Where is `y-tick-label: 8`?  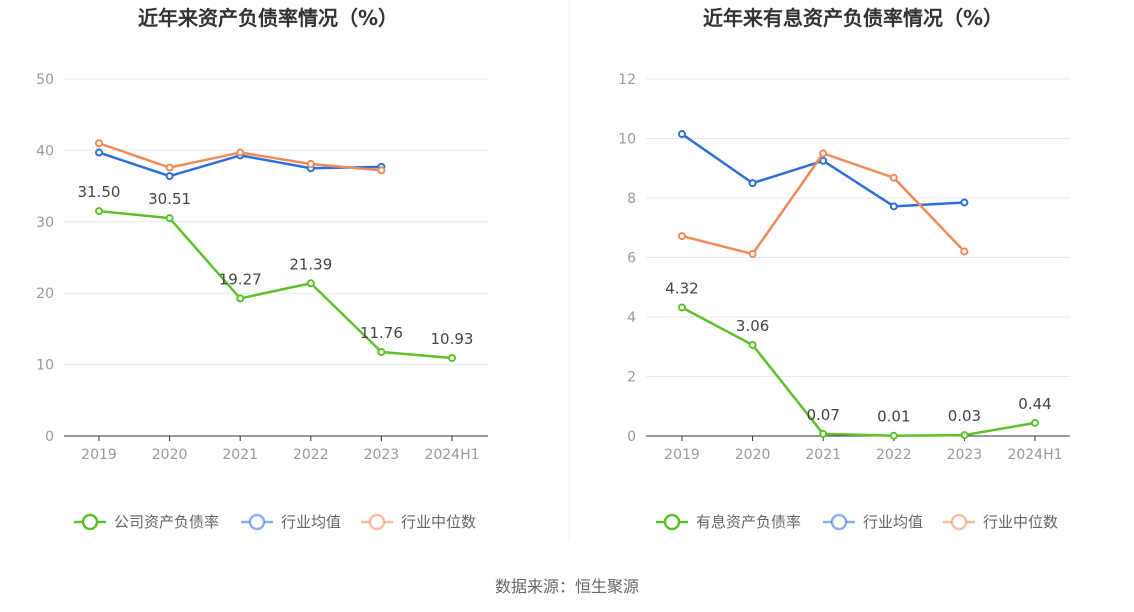 y-tick-label: 8 is located at coordinates (631, 199).